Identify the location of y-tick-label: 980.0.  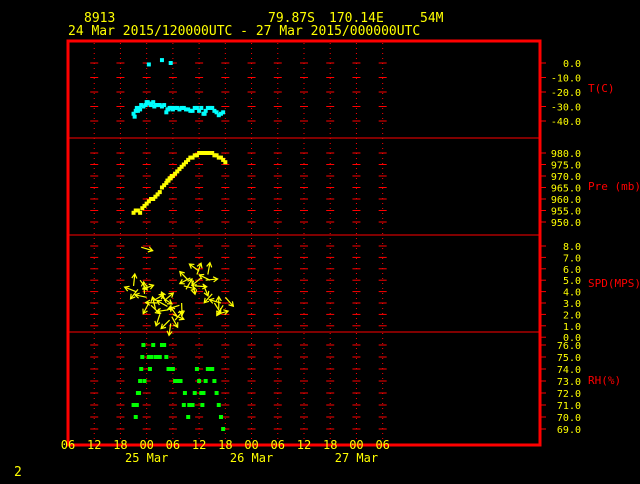
(566, 154).